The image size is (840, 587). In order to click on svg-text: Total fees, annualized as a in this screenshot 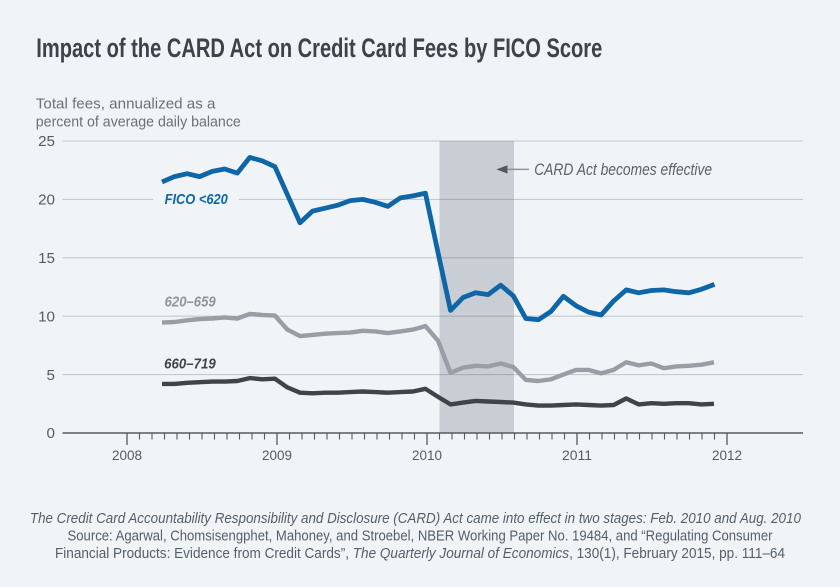, I will do `click(126, 104)`.